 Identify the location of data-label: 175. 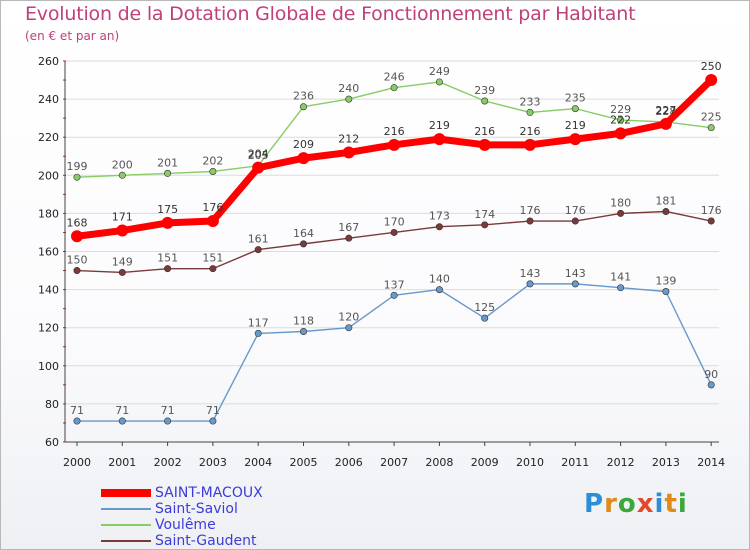
(167, 209).